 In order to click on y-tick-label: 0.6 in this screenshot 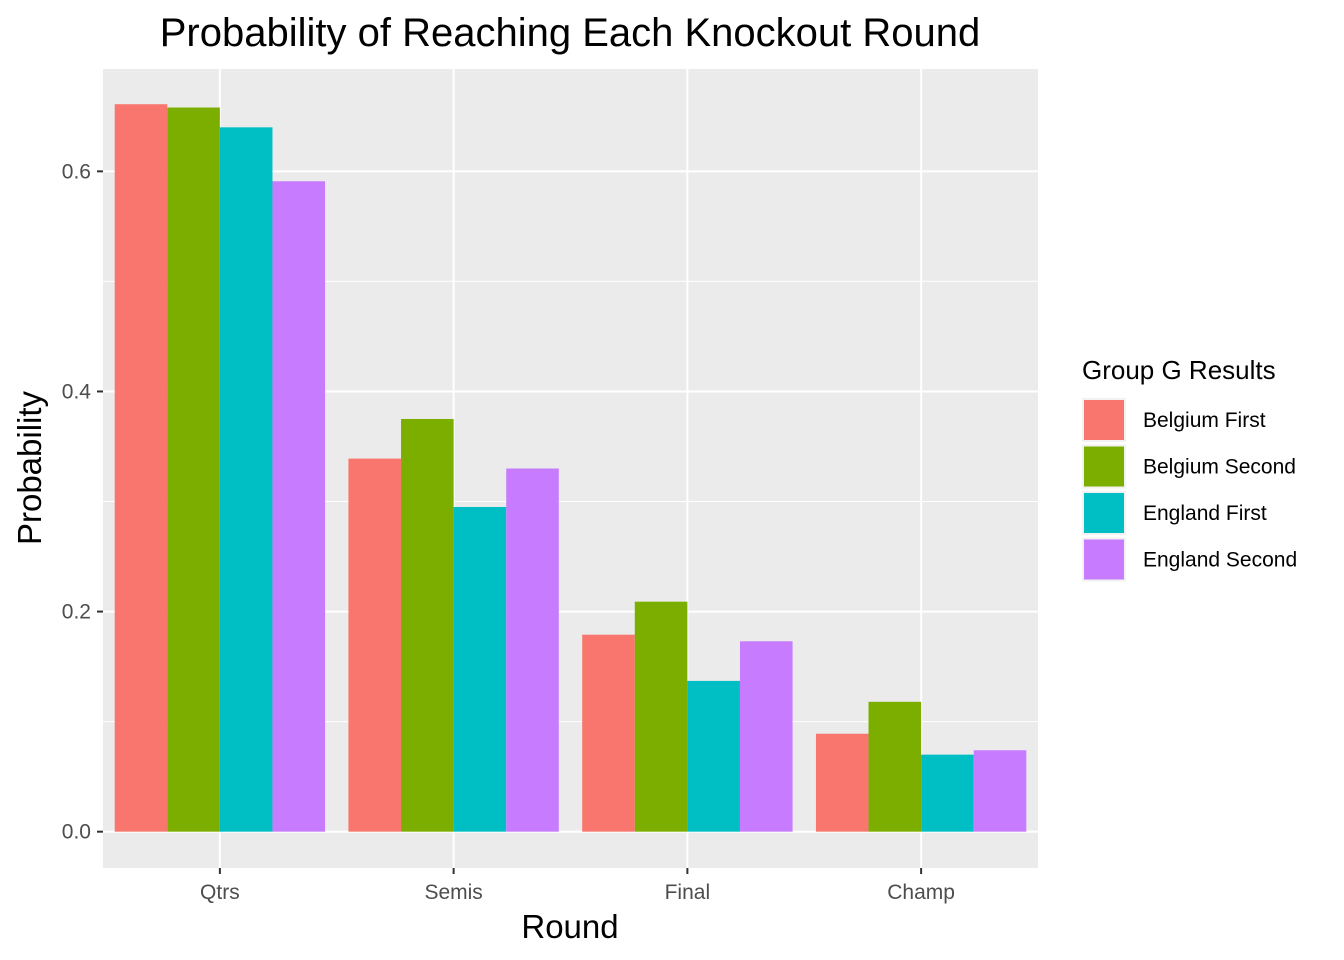, I will do `click(76, 171)`.